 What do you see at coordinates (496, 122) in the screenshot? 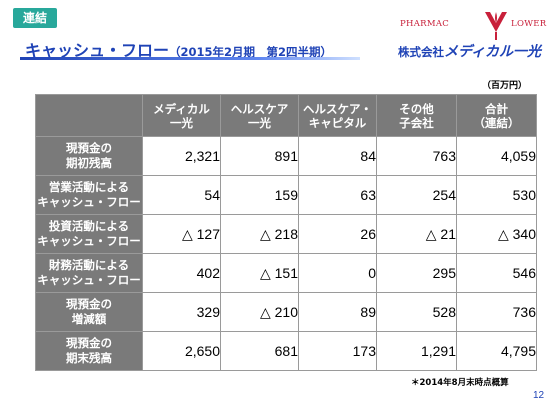
I see `column-header-line2: （連結）` at bounding box center [496, 122].